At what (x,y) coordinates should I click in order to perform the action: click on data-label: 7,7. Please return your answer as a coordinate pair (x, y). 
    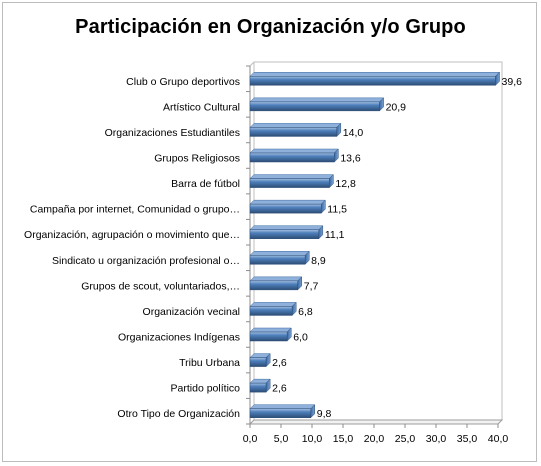
    Looking at the image, I should click on (311, 286).